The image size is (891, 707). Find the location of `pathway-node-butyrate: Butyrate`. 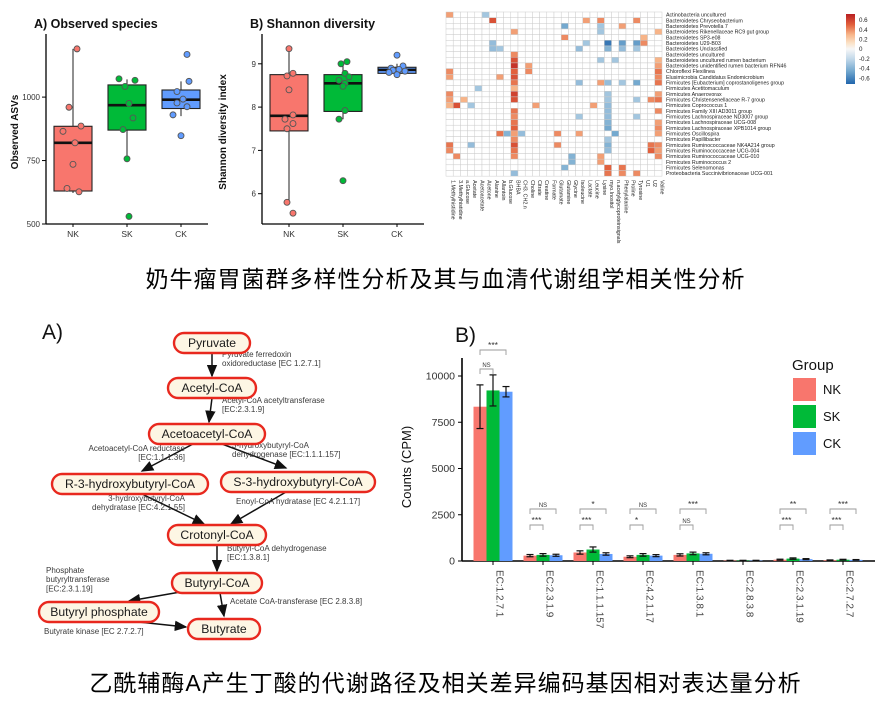

pathway-node-butyrate: Butyrate is located at coordinates (224, 629).